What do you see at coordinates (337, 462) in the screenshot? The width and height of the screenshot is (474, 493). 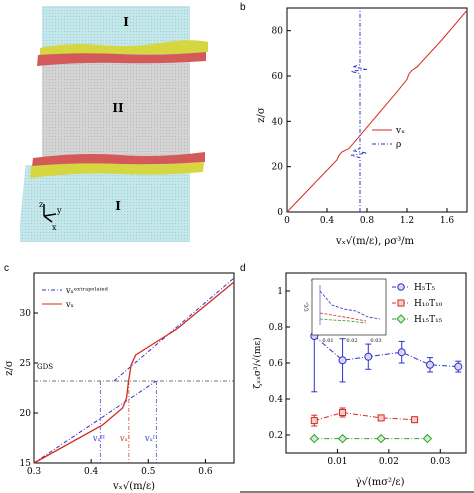 I see `panel-d-xtick-0: 0.01` at bounding box center [337, 462].